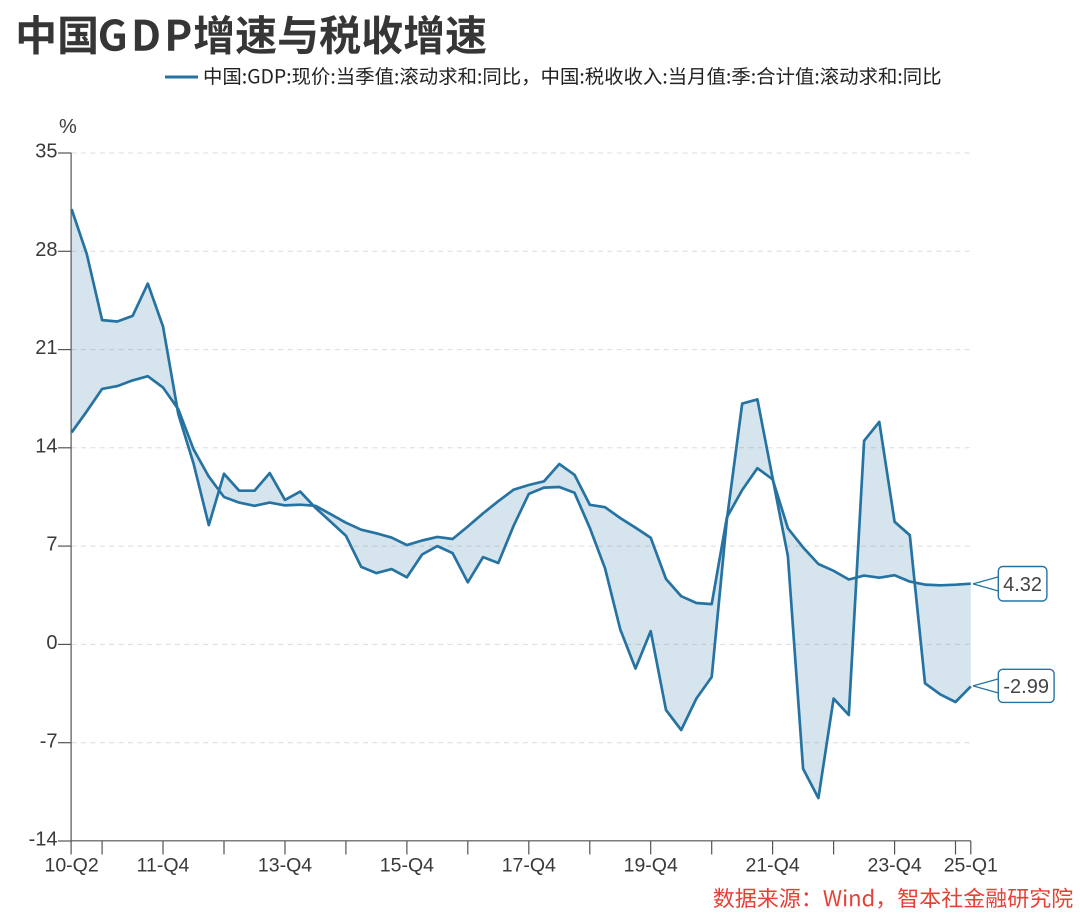 Image resolution: width=1080 pixels, height=919 pixels. What do you see at coordinates (49, 741) in the screenshot?
I see `svg-text: -7` at bounding box center [49, 741].